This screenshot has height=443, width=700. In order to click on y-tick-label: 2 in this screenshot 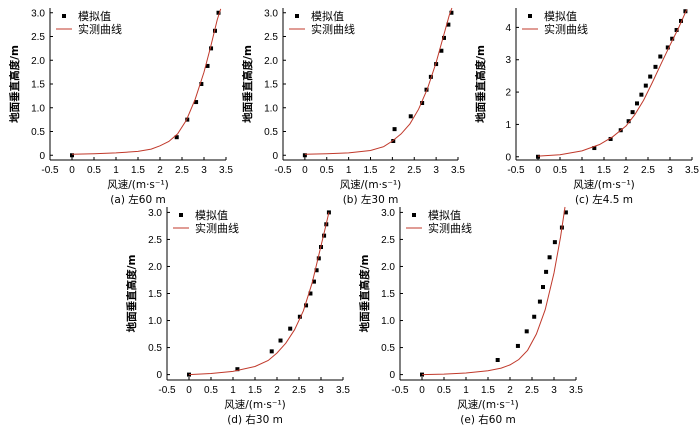, I will do `click(508, 93)`.